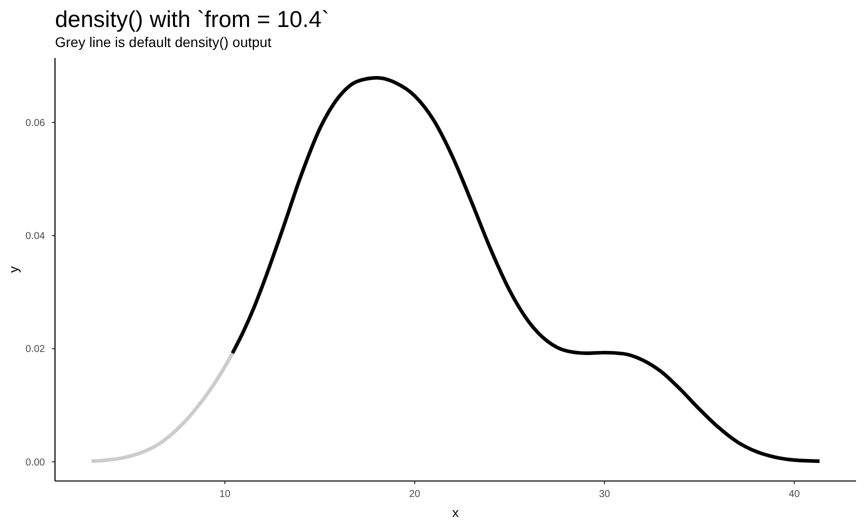 Image resolution: width=864 pixels, height=528 pixels. What do you see at coordinates (36, 123) in the screenshot?
I see `y-tick-label: 0.06` at bounding box center [36, 123].